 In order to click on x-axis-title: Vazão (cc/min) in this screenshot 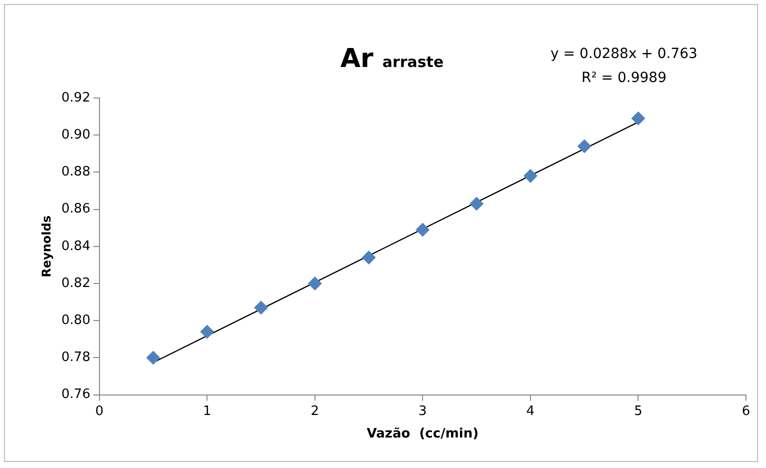, I will do `click(422, 434)`.